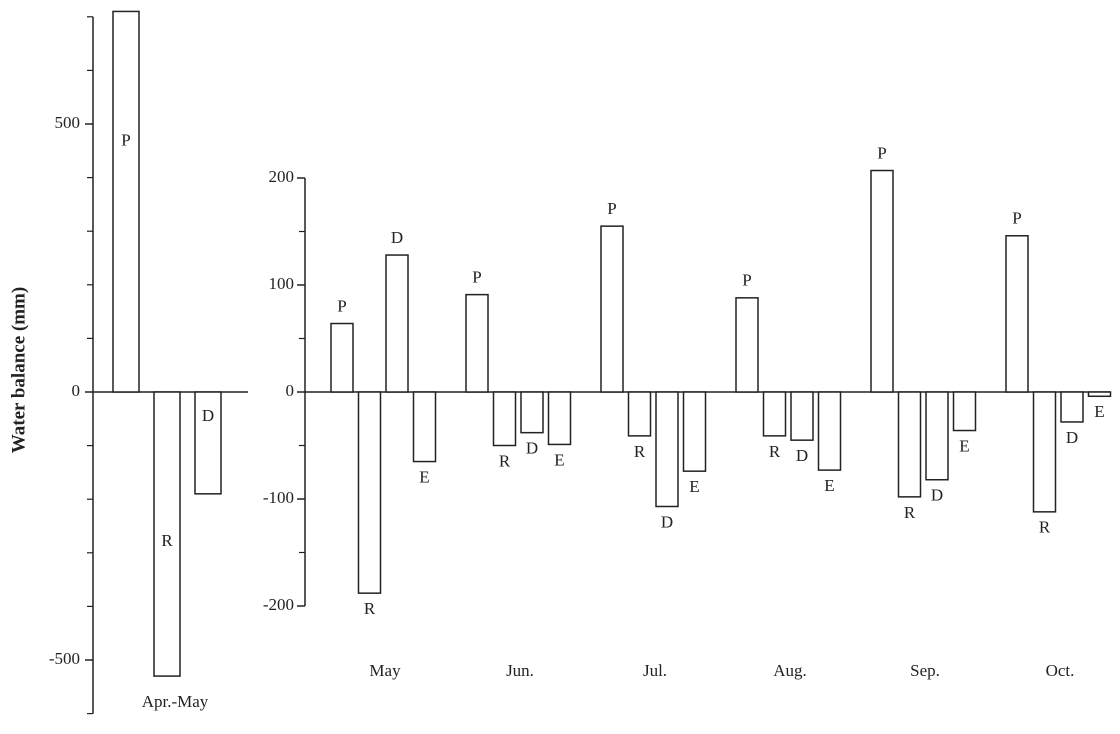  Describe the element at coordinates (278, 604) in the screenshot. I see `y-tick-label: -200` at that location.